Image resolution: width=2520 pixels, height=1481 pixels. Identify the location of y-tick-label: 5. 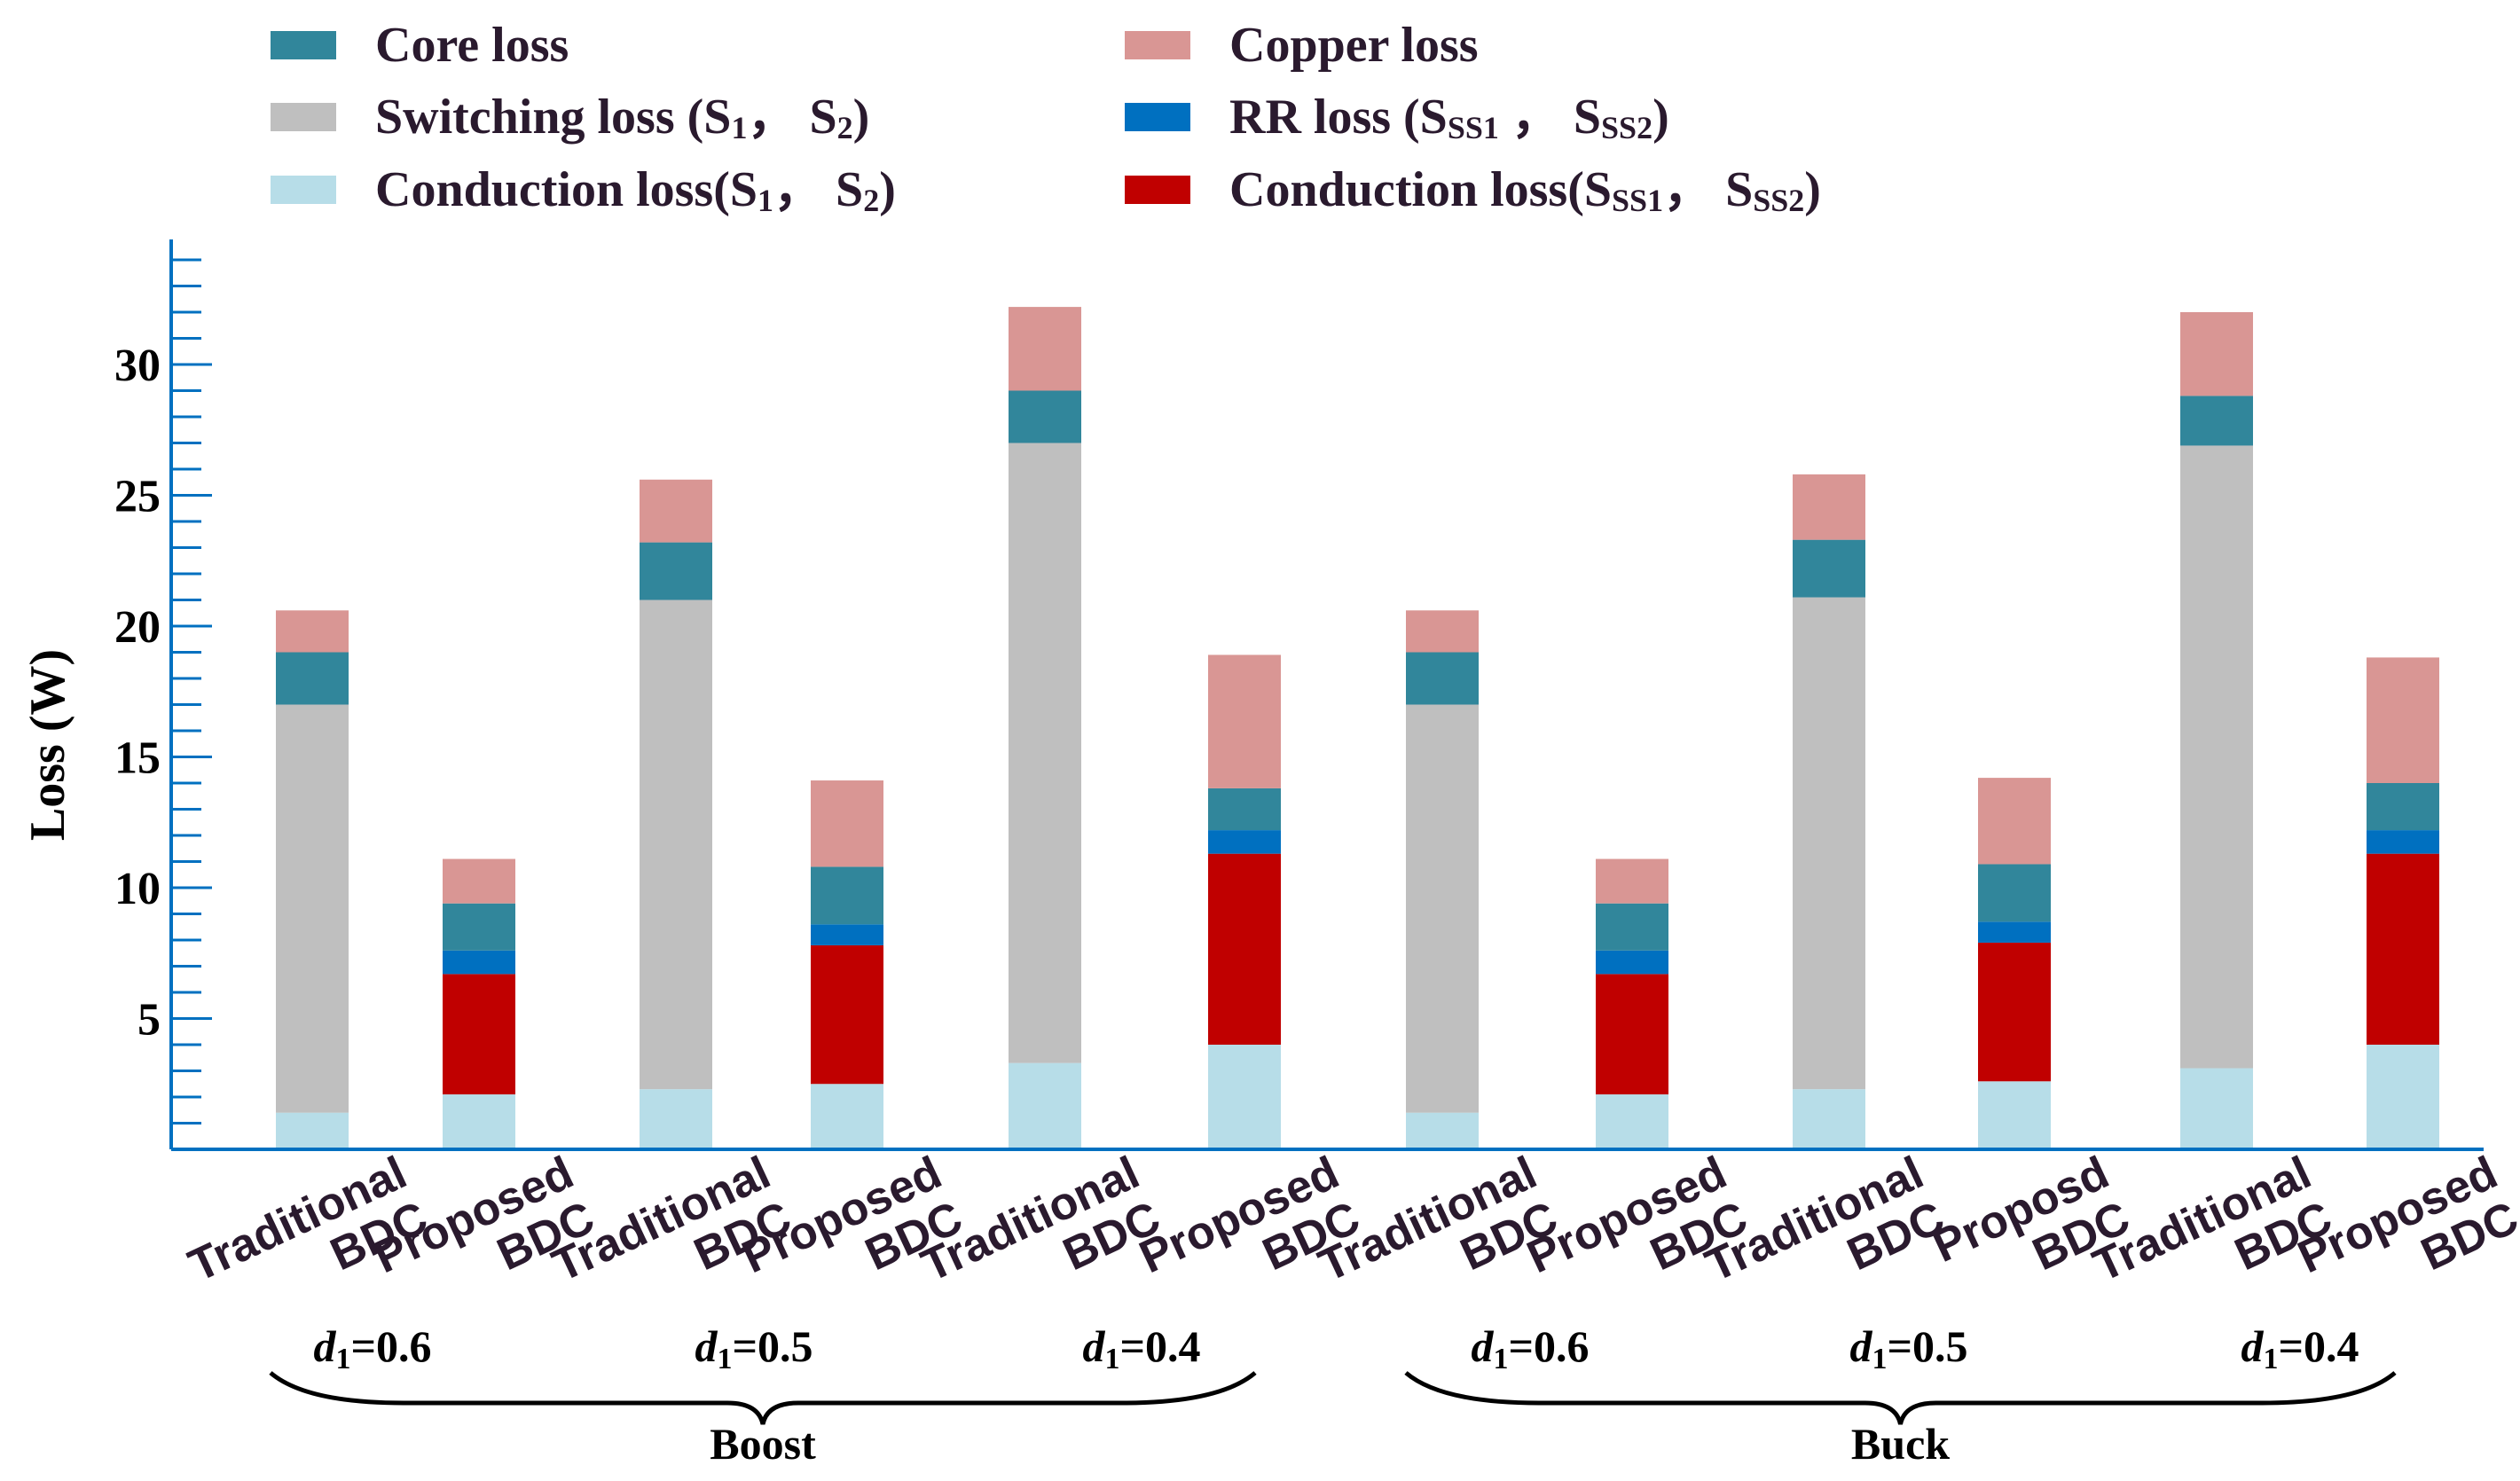
(149, 1020).